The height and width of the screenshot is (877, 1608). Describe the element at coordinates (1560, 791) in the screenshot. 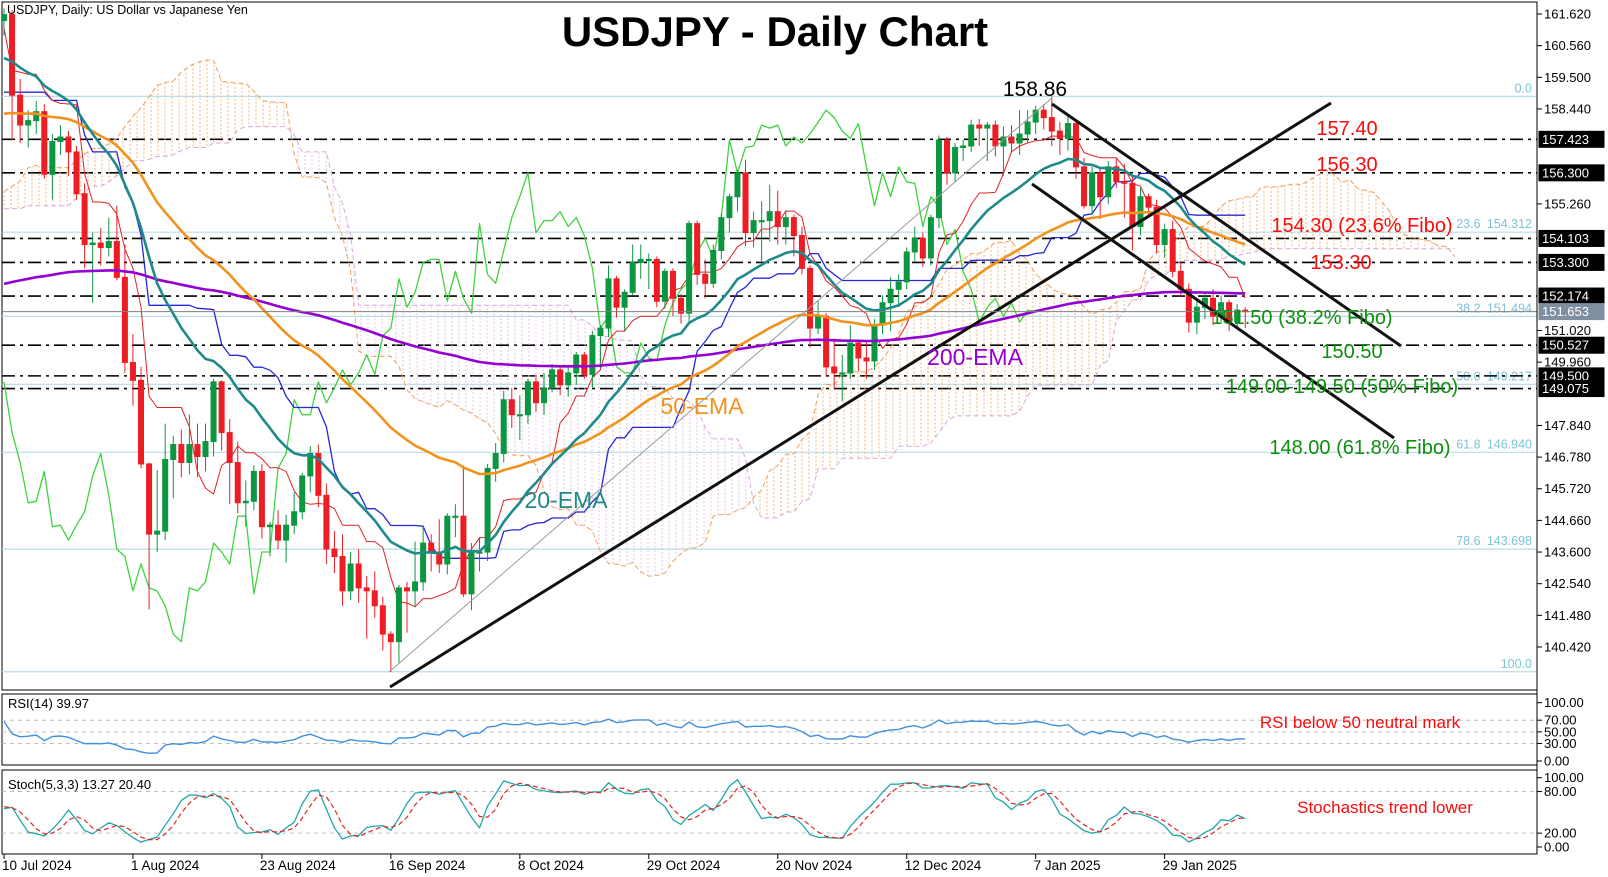

I see `stoch-axis-label: 80.00` at that location.